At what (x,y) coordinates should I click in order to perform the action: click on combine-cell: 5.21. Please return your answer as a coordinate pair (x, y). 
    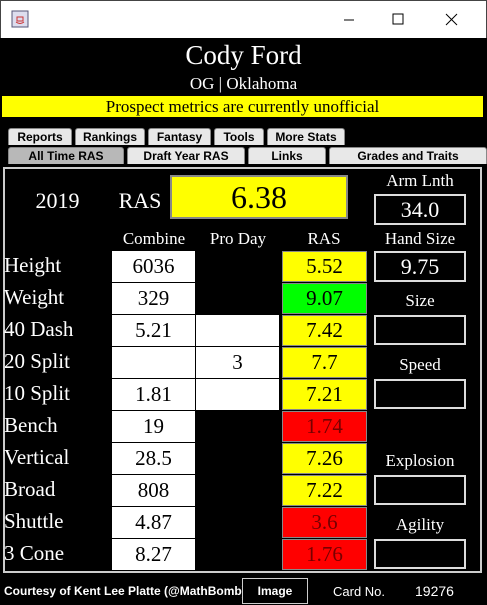
    Looking at the image, I should click on (153, 330).